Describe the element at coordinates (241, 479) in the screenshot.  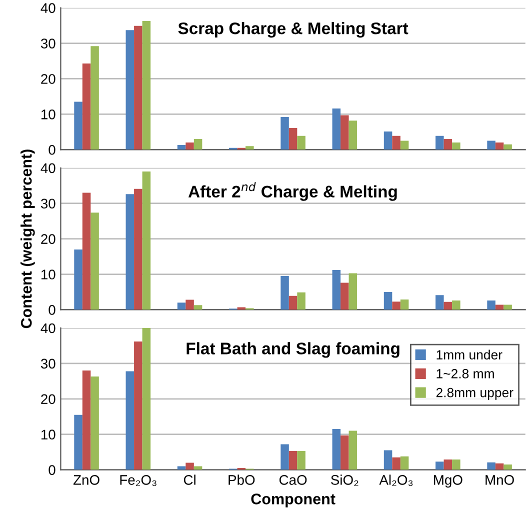
I see `x-tick-label: PbO` at that location.